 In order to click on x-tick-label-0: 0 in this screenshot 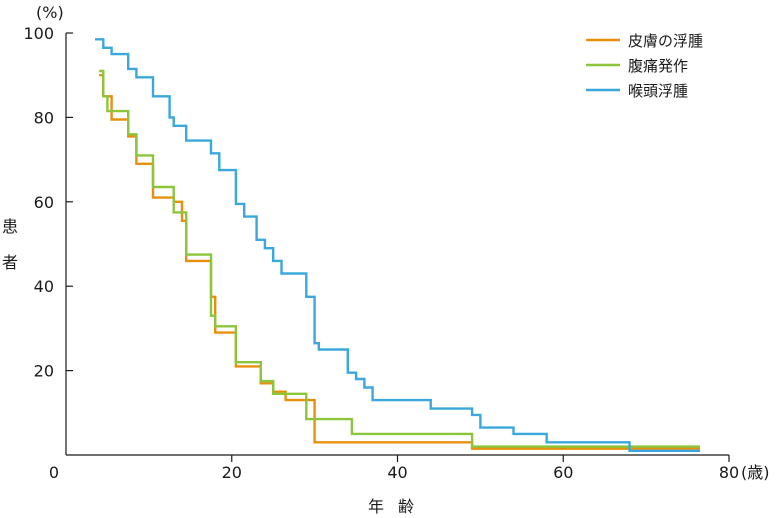, I will do `click(54, 472)`.